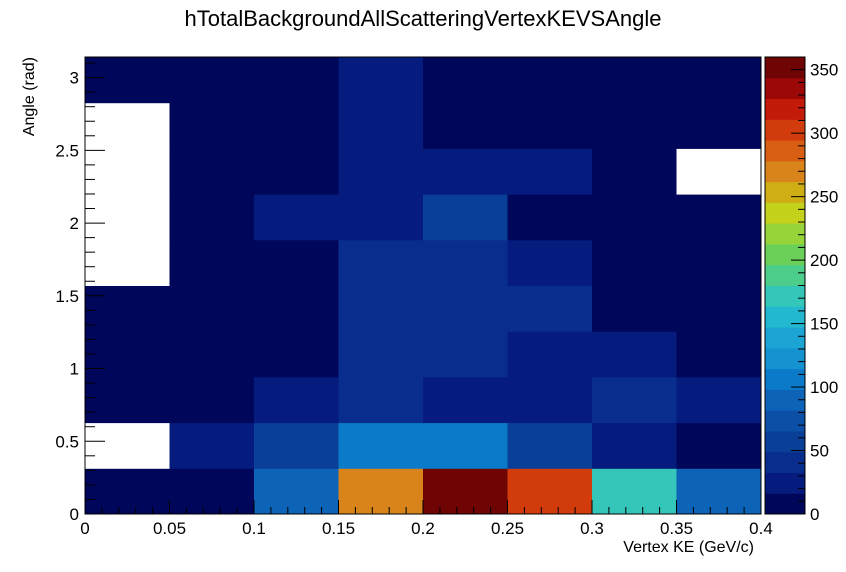 The height and width of the screenshot is (572, 846). What do you see at coordinates (592, 528) in the screenshot?
I see `x-tick-label: 0.3` at bounding box center [592, 528].